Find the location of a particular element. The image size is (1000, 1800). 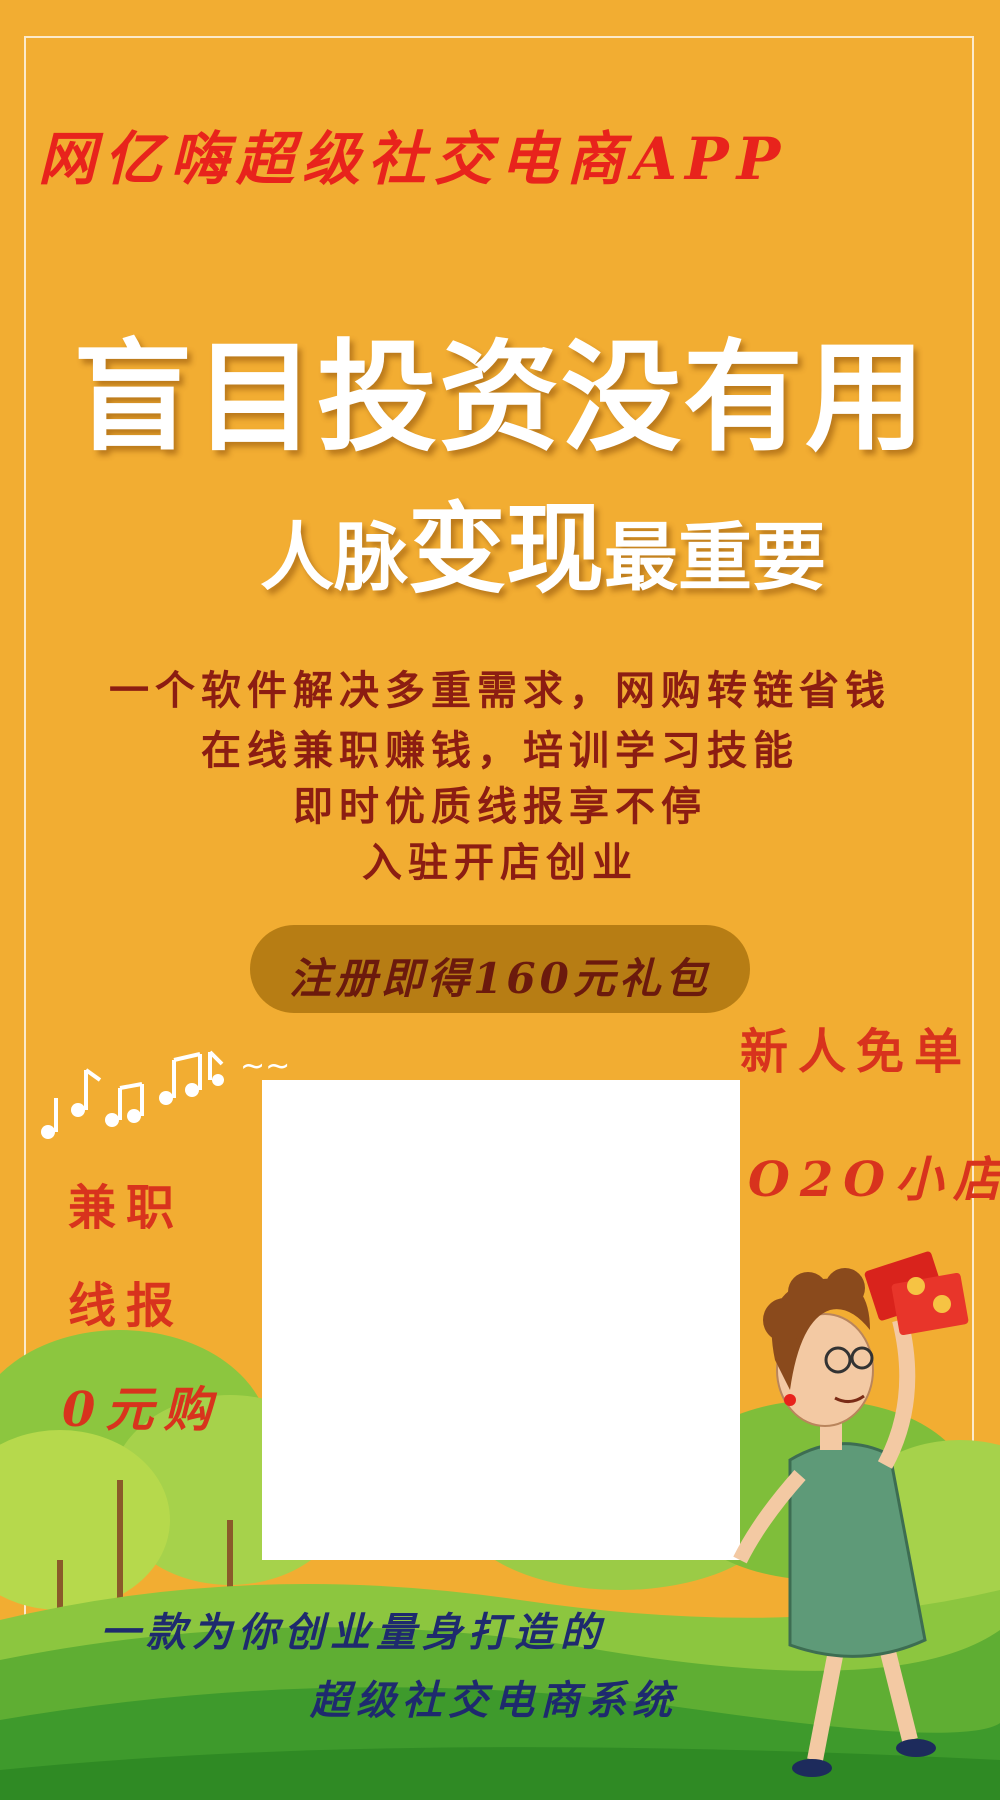

description-line: 一个软件解决多重需求，网购转链省钱 is located at coordinates (500, 690).